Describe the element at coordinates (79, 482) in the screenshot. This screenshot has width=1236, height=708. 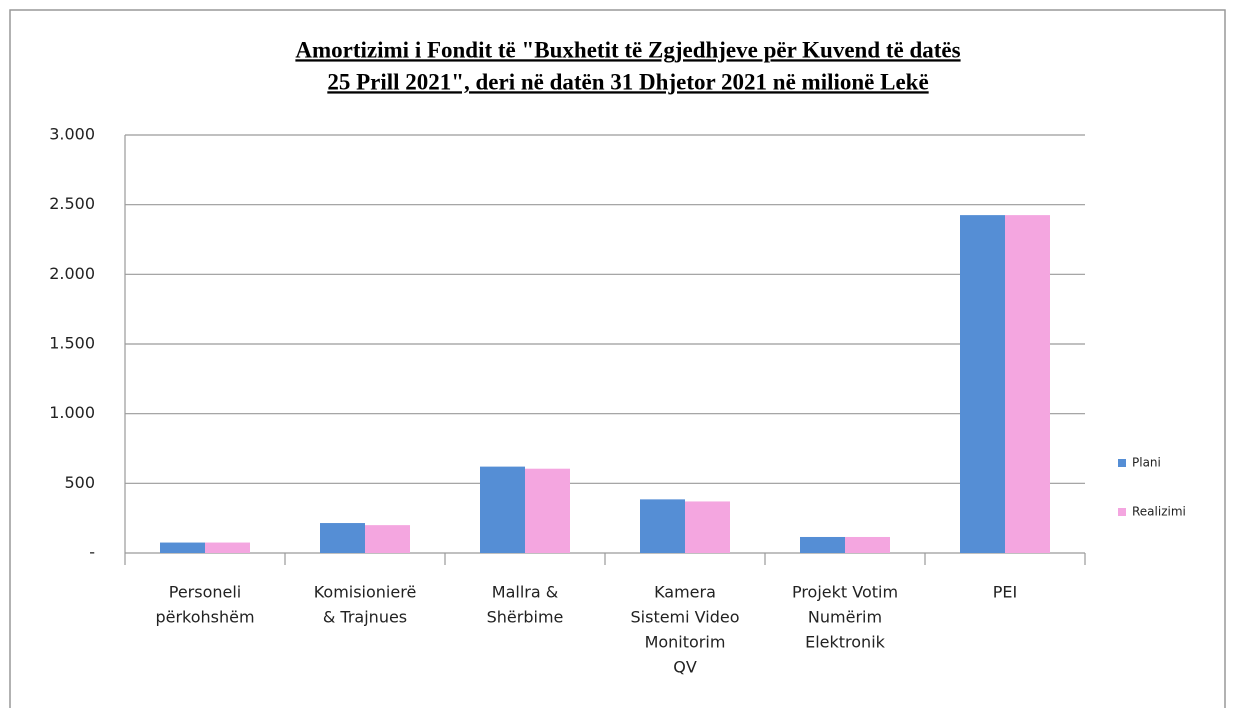
I see `y-tick-label: 500` at that location.